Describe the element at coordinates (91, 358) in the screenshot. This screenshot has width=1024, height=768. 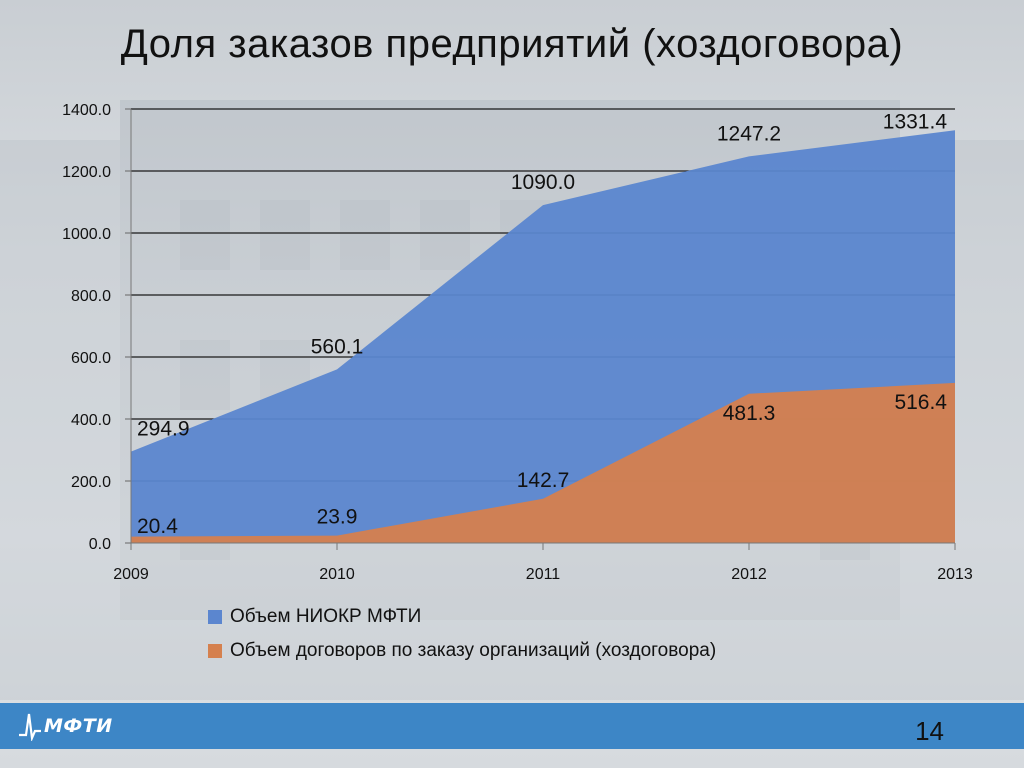
I see `y-tick-label: 600.0` at that location.